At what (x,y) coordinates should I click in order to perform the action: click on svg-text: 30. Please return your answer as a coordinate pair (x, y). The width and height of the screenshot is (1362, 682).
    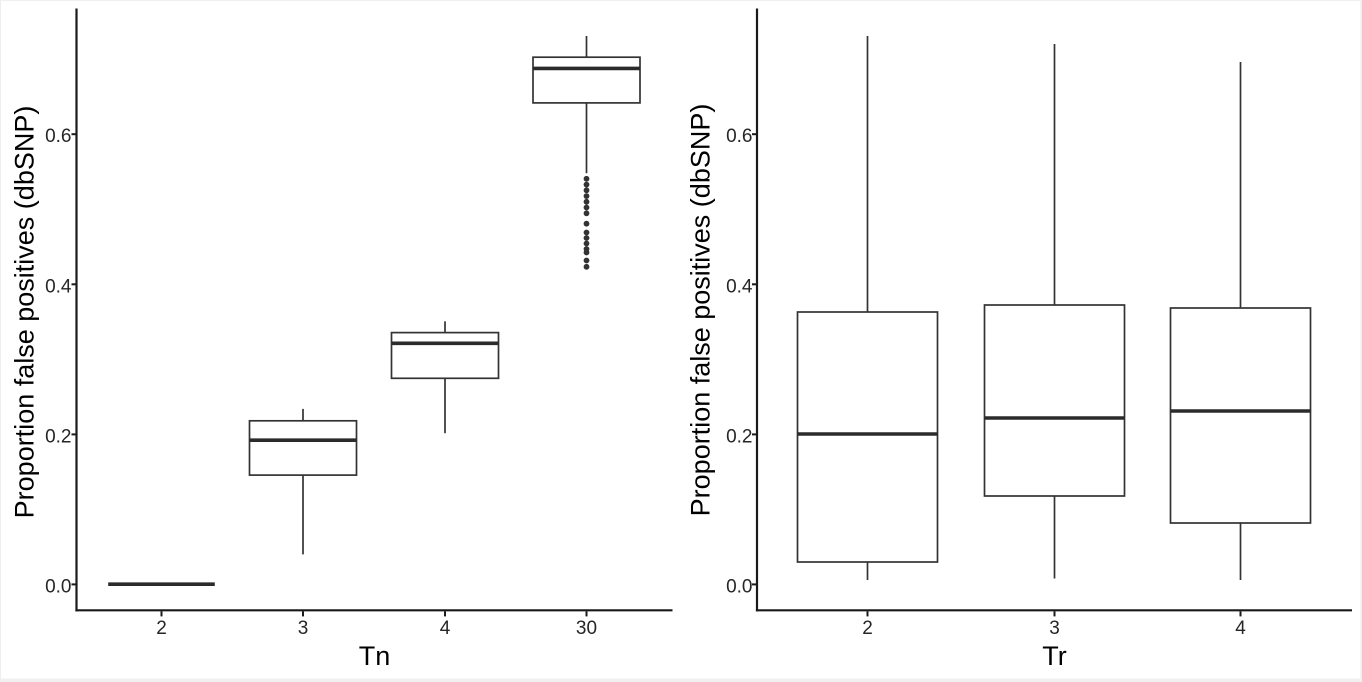
    Looking at the image, I should click on (586, 628).